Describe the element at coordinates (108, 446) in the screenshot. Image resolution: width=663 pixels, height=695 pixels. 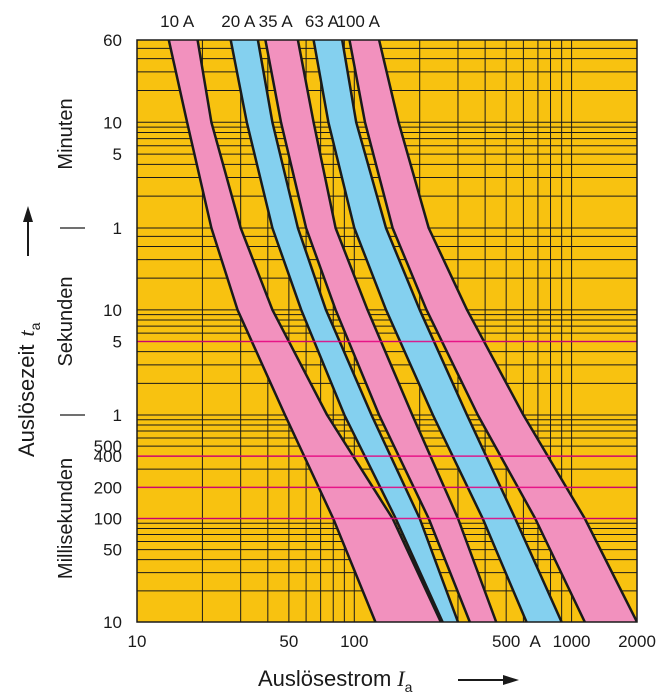
I see `y-tick-label: 500` at that location.